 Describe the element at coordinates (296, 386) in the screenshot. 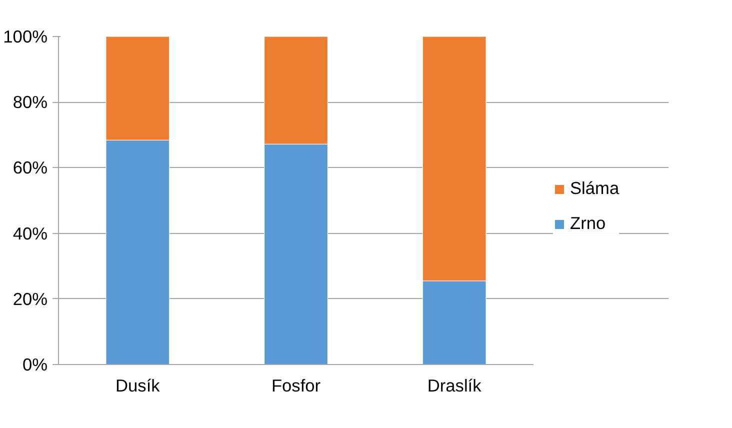

I see `x-tick-label: Fosfor` at that location.